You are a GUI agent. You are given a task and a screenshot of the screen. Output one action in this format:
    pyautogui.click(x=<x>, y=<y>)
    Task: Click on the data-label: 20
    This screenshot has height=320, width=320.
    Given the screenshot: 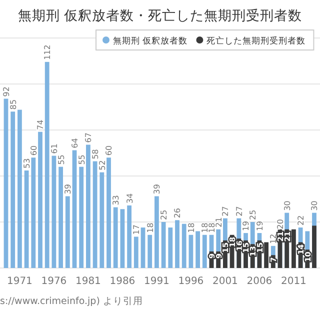 What is the action you would take?
    pyautogui.click(x=280, y=224)
    